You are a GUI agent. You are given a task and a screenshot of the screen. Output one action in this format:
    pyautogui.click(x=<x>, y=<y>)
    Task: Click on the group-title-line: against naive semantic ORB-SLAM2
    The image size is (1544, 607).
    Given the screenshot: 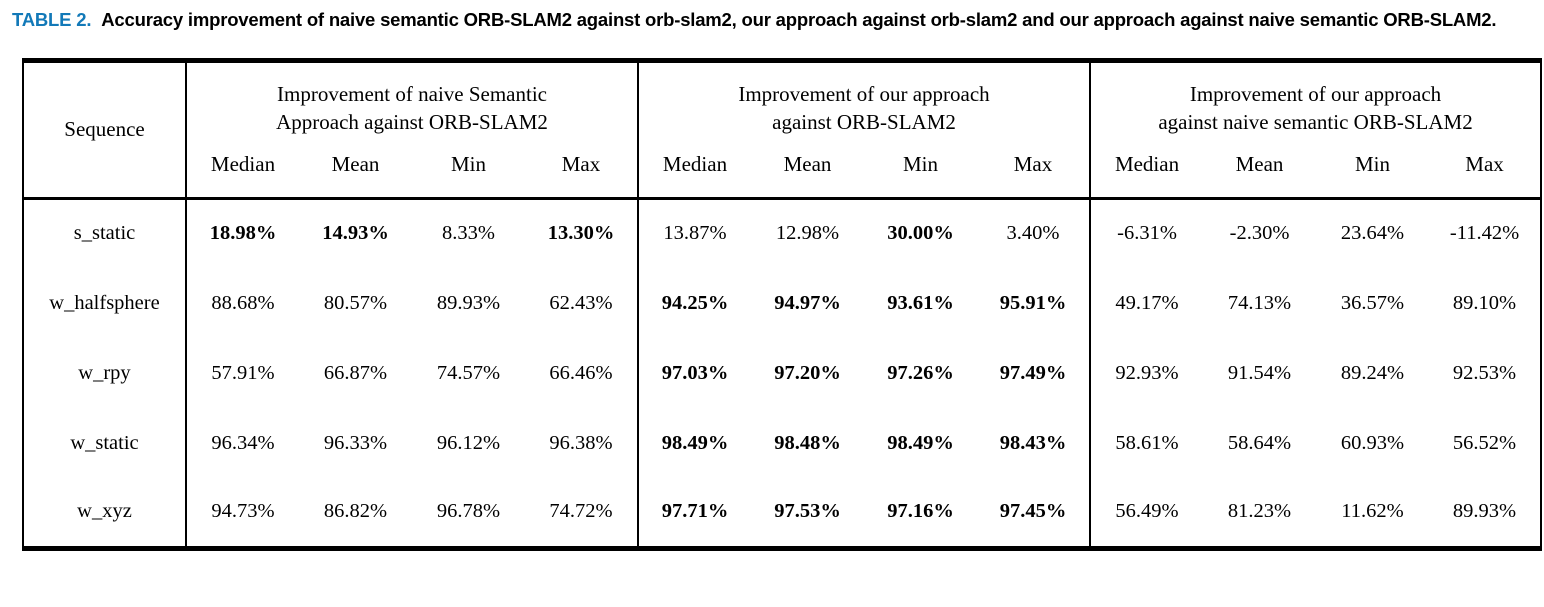 What is the action you would take?
    pyautogui.click(x=1315, y=122)
    